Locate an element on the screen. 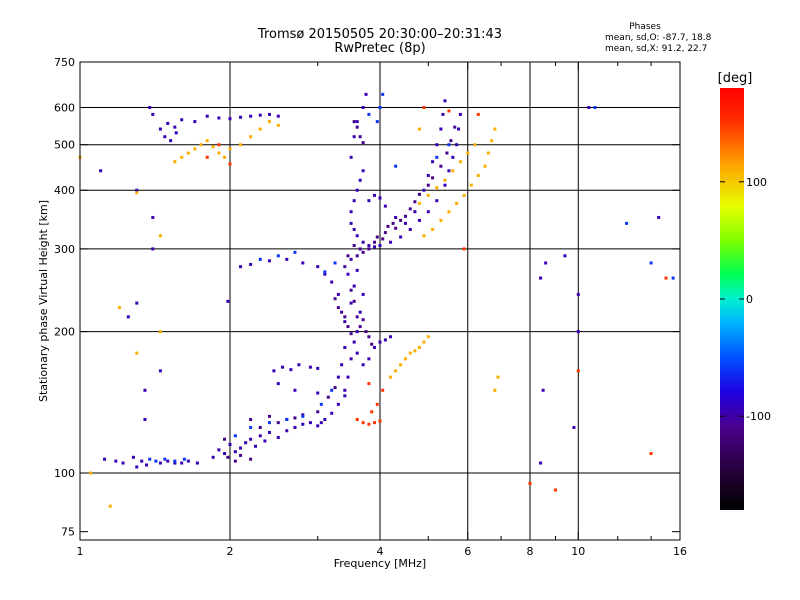 The image size is (800, 600). colorbar-tick-label: -100 is located at coordinates (758, 416).